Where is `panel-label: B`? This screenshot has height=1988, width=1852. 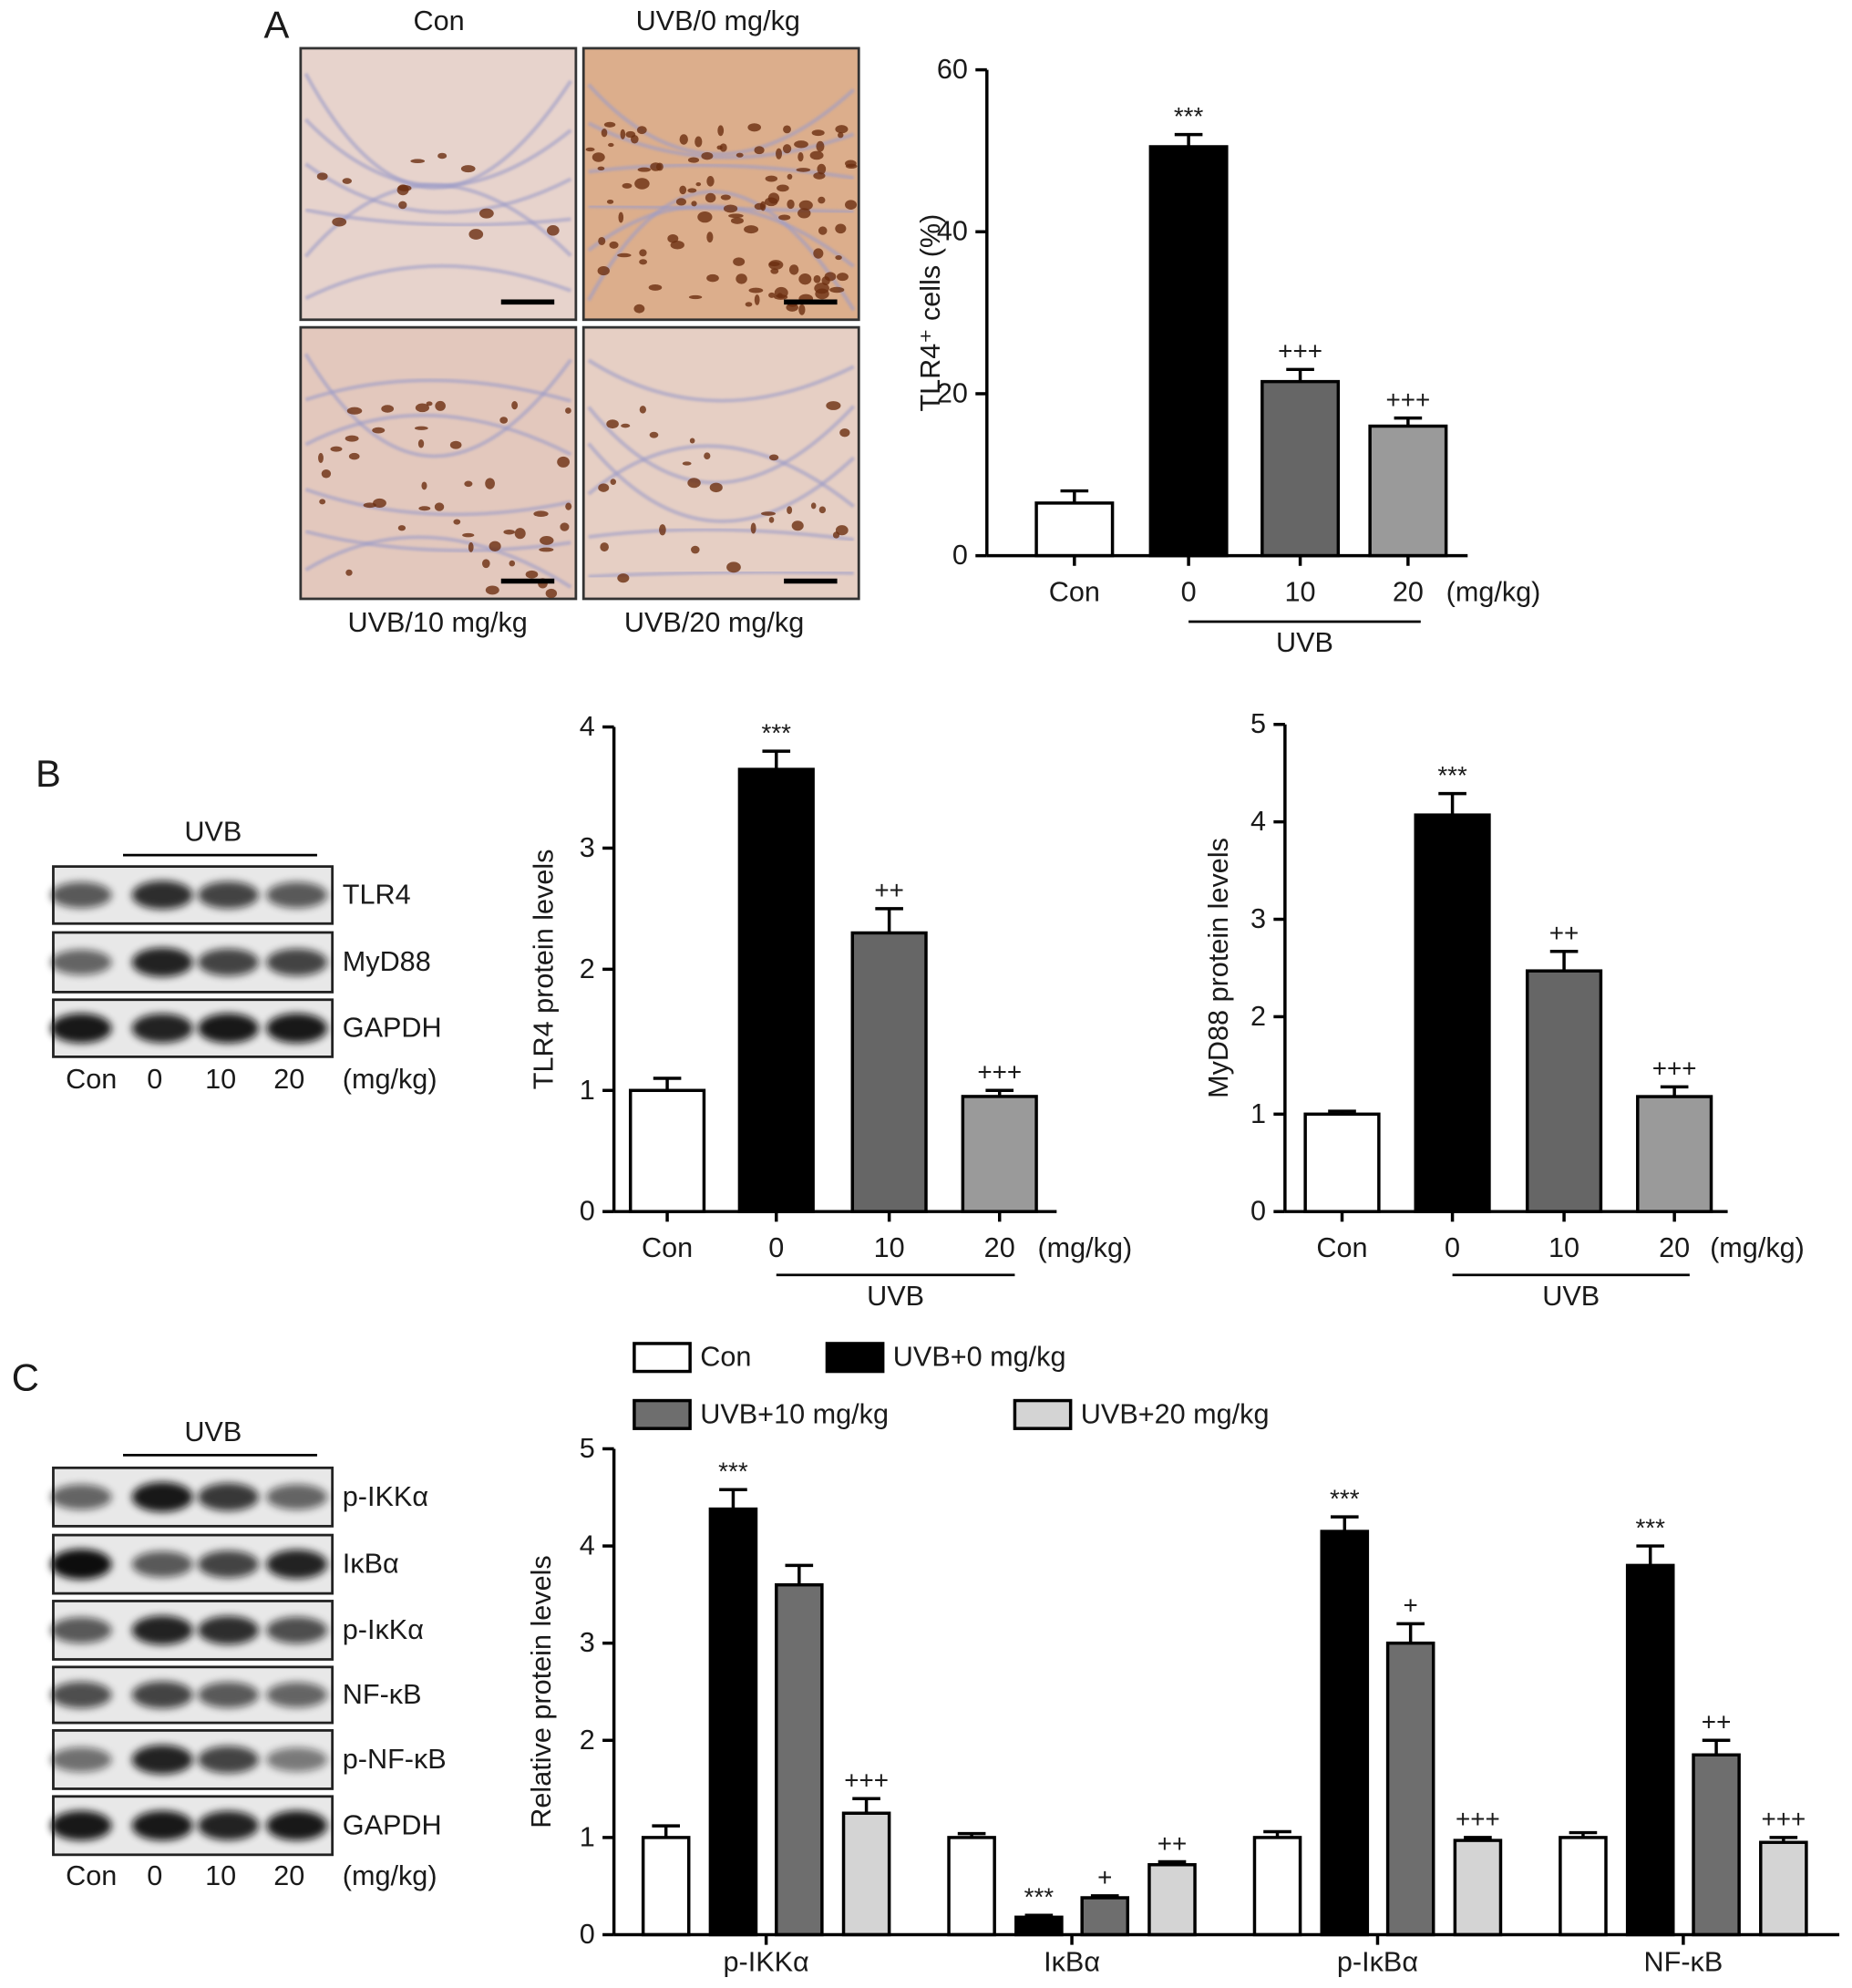
panel-label: B is located at coordinates (48, 774).